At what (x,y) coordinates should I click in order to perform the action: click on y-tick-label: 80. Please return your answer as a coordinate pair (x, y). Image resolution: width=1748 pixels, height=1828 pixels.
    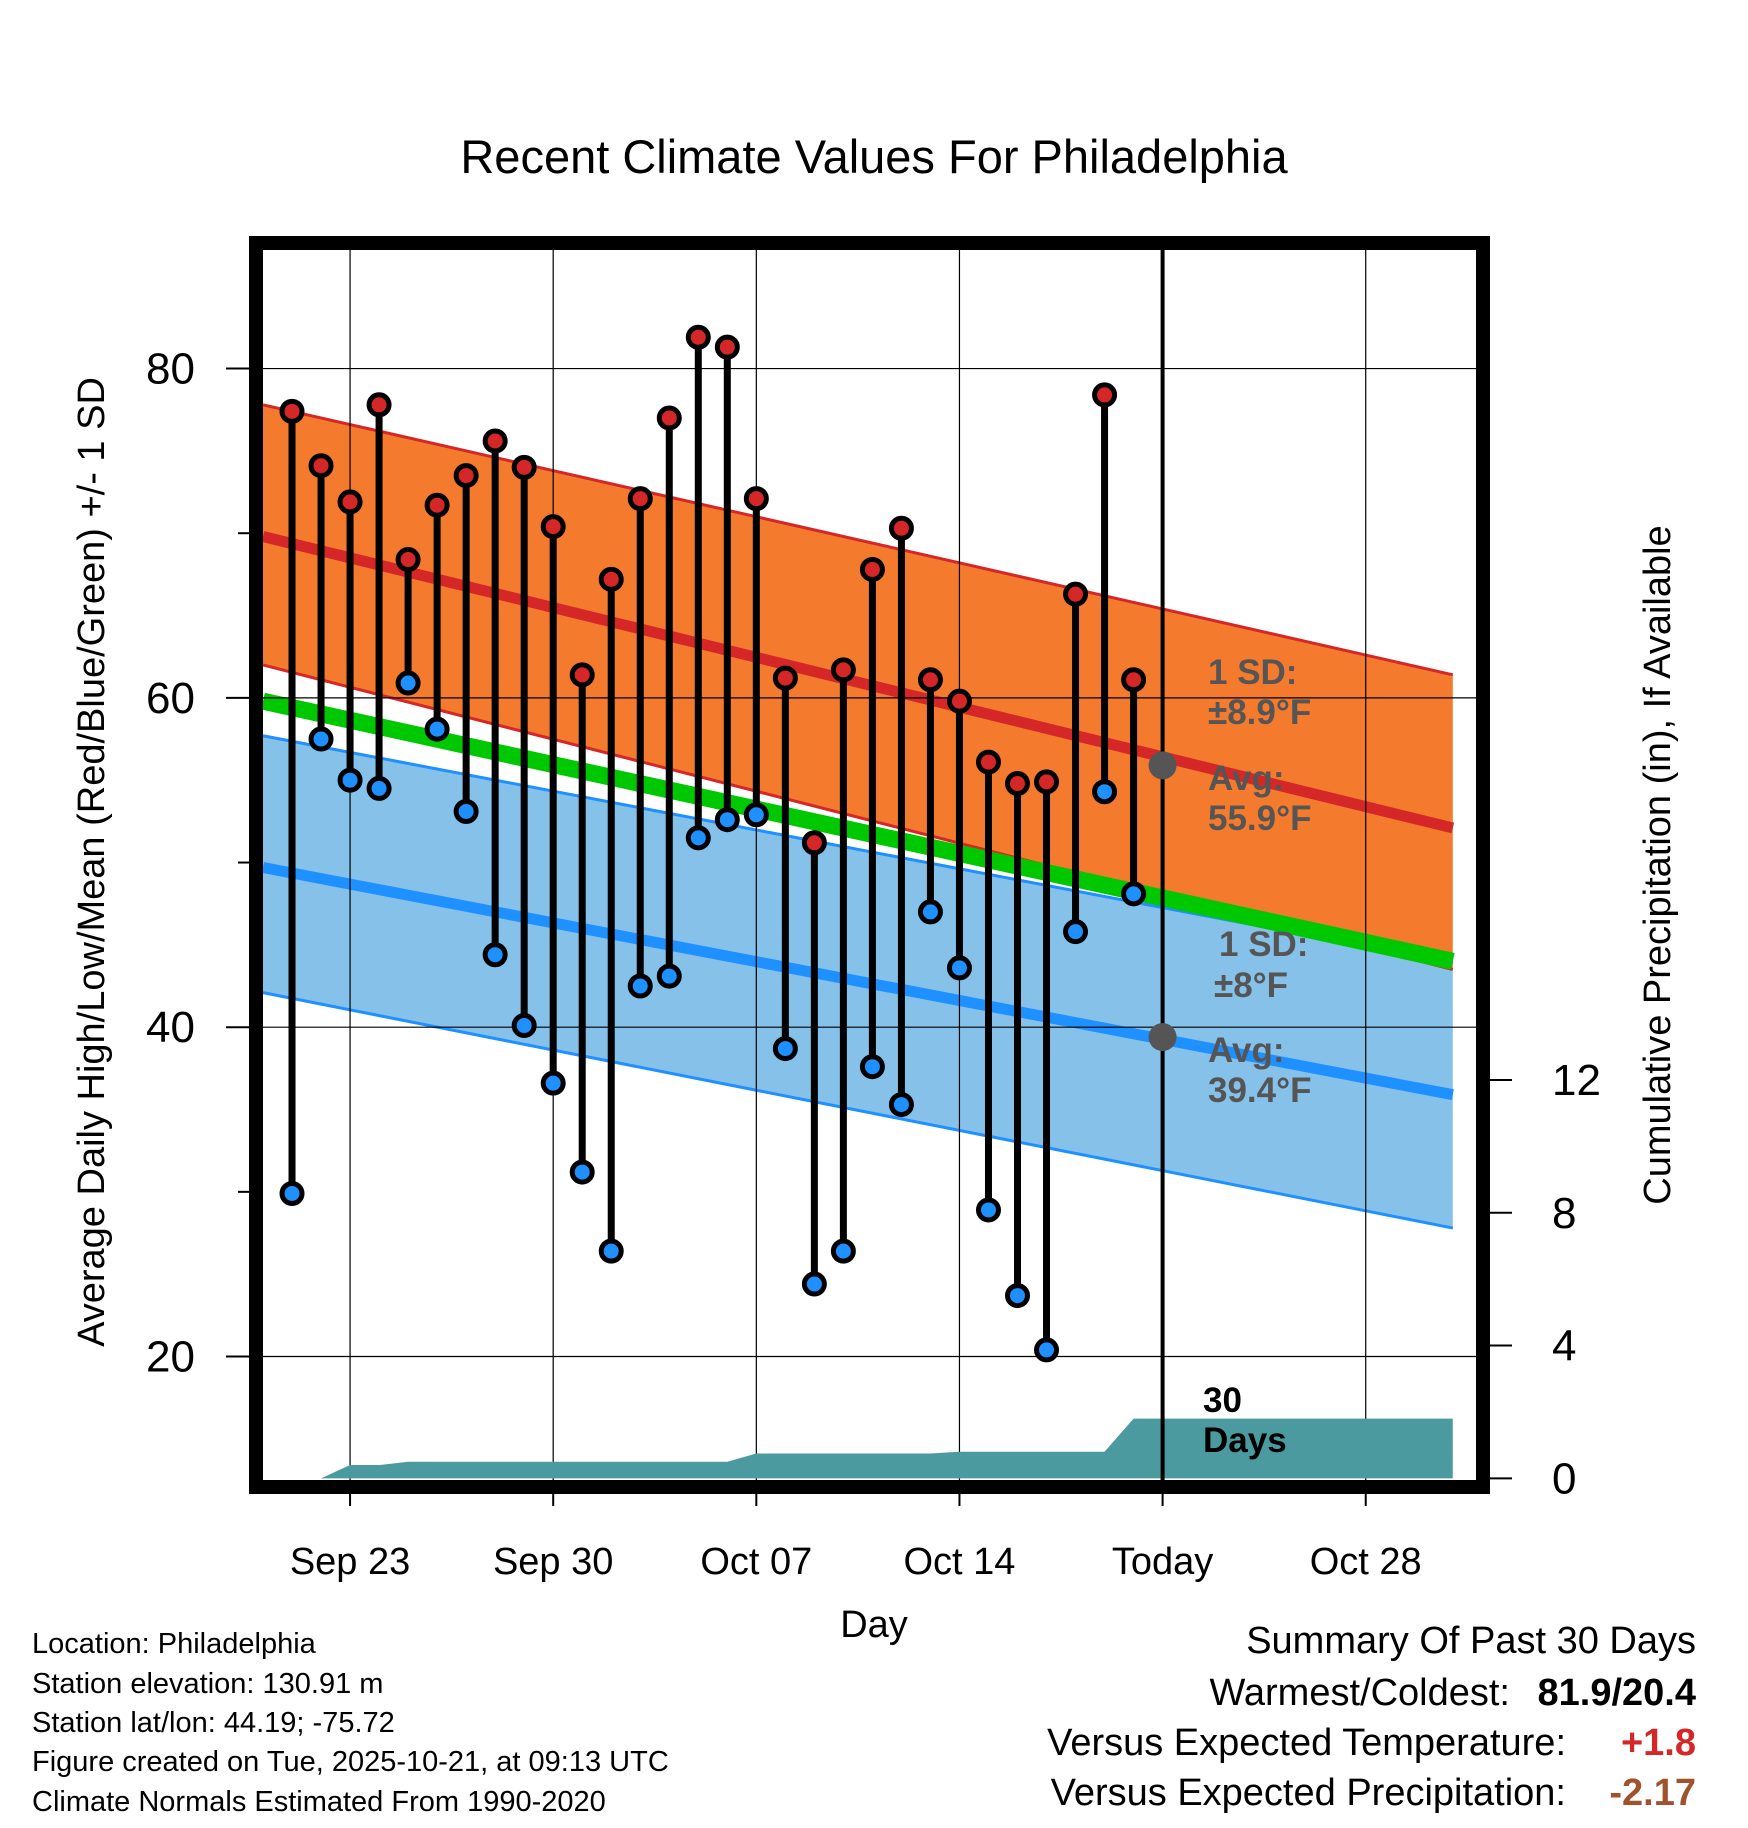
    Looking at the image, I should click on (170, 369).